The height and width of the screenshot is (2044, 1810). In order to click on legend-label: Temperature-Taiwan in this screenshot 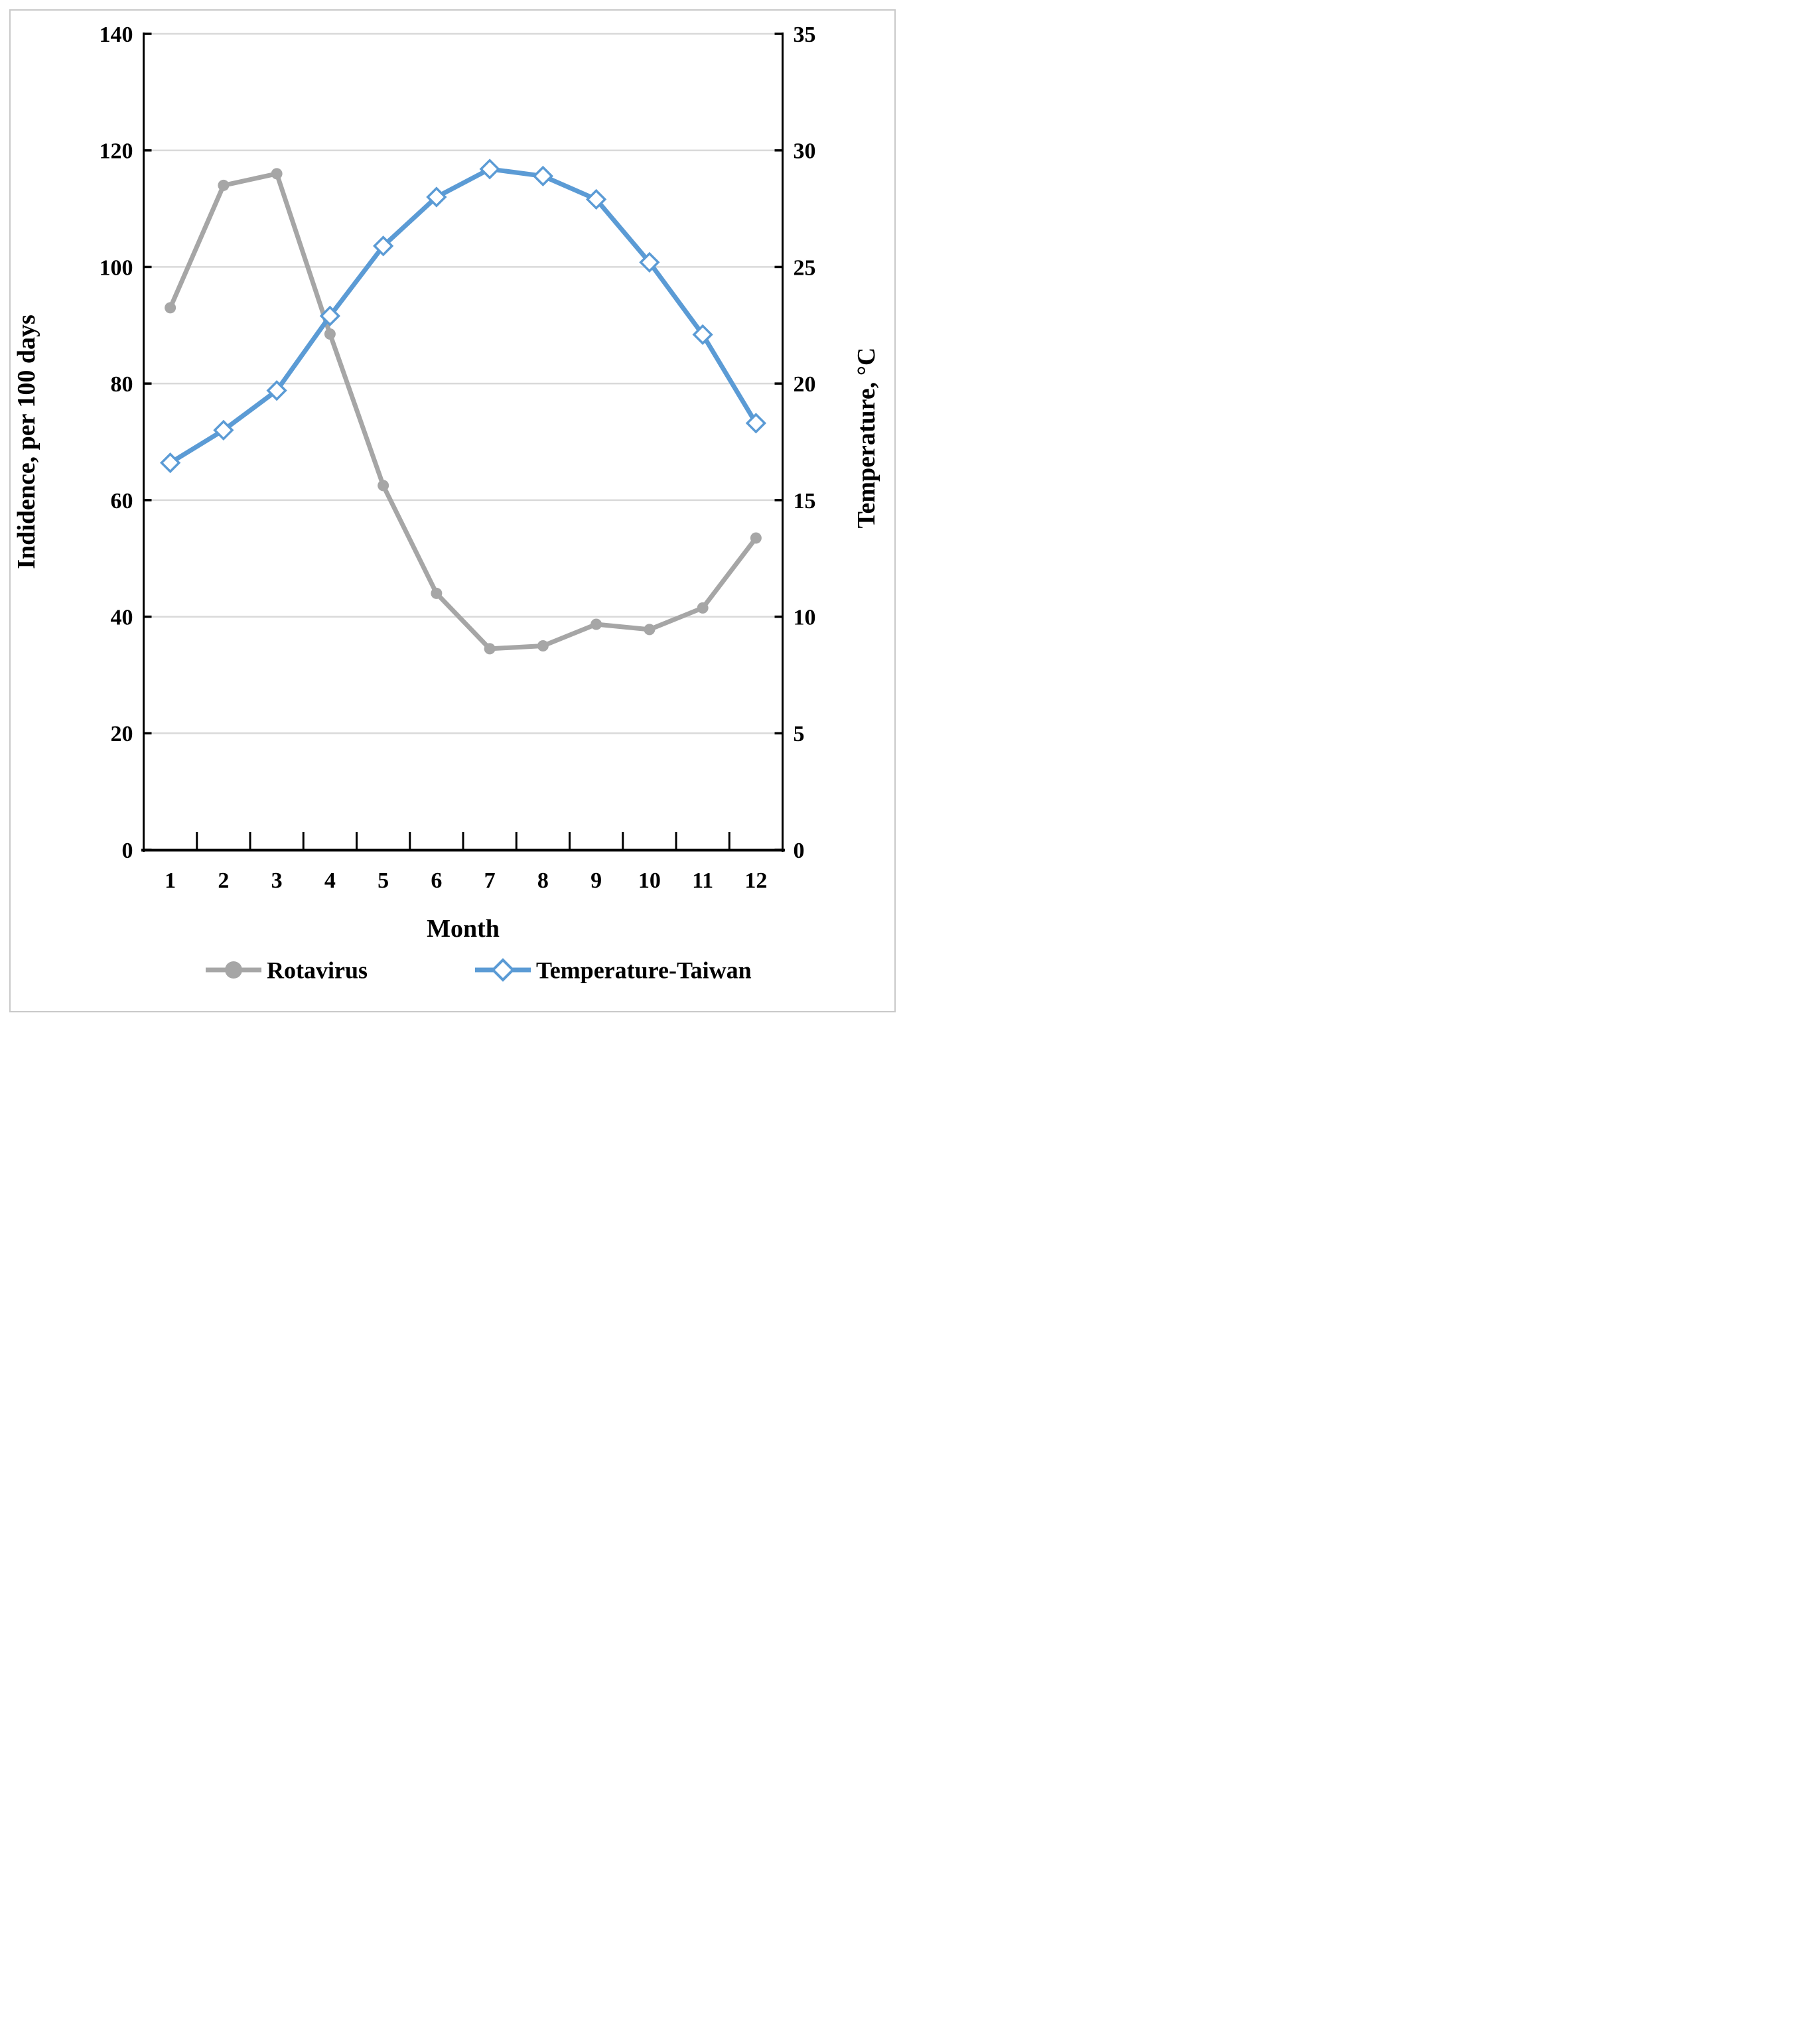, I will do `click(644, 970)`.